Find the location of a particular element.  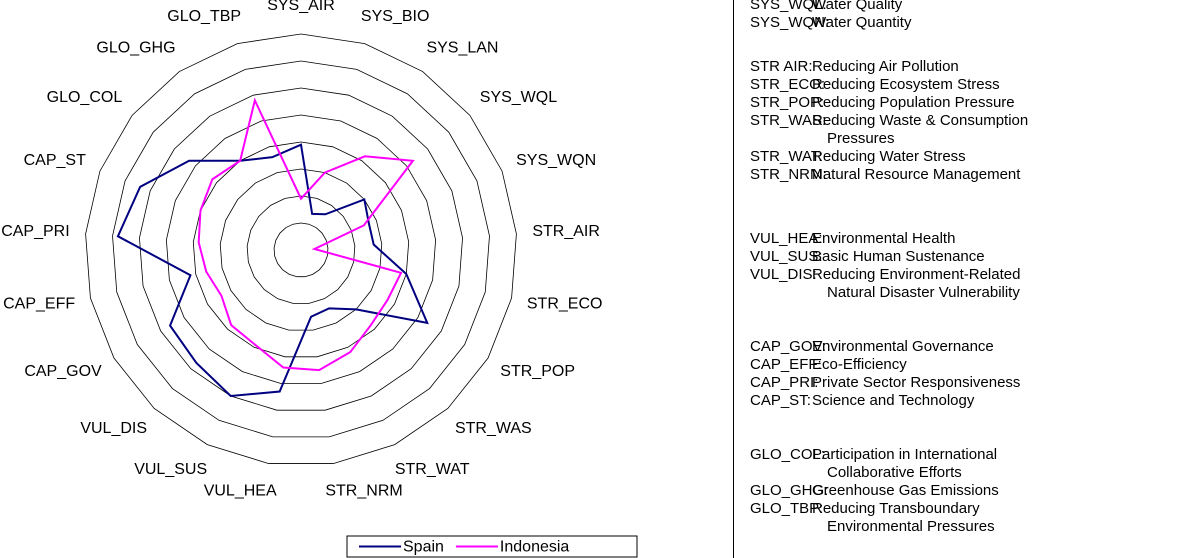

axis-label: CAP_GOV is located at coordinates (63, 371).